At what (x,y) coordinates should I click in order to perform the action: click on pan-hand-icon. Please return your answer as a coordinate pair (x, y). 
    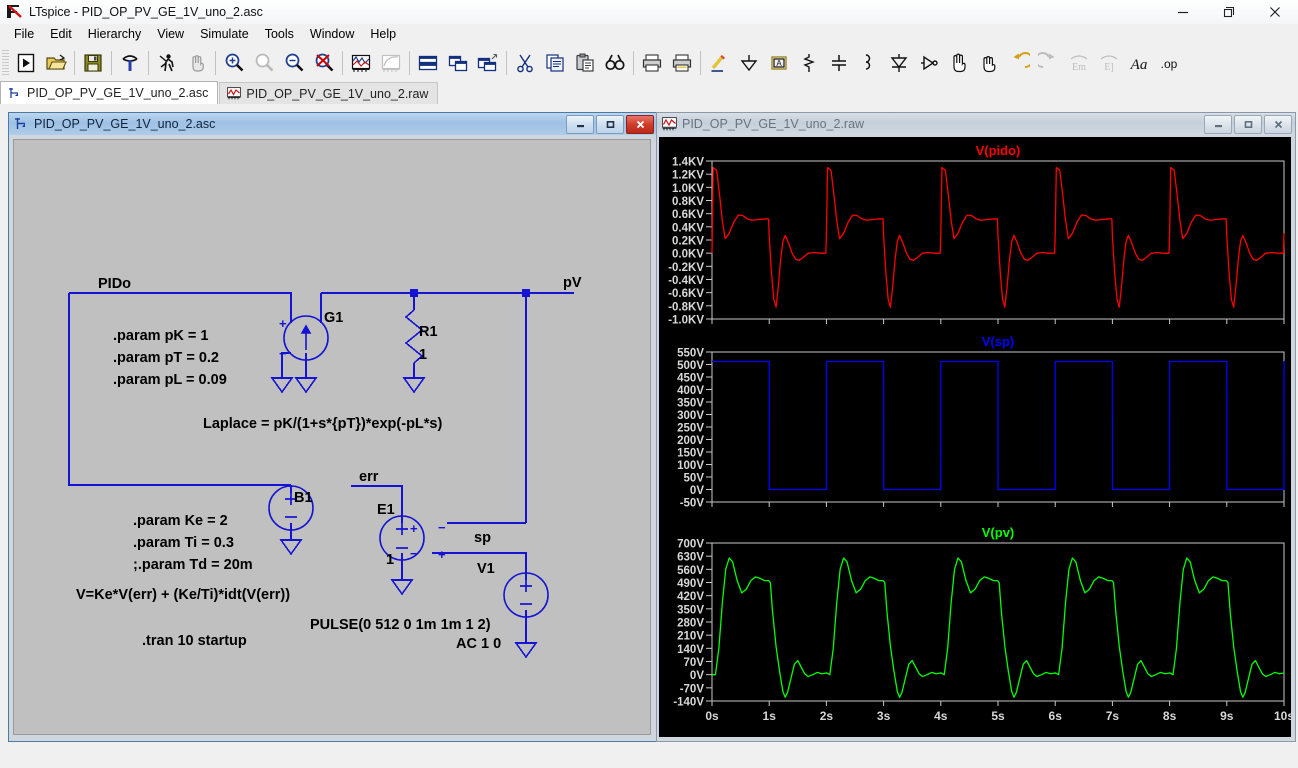
    Looking at the image, I should click on (197, 63).